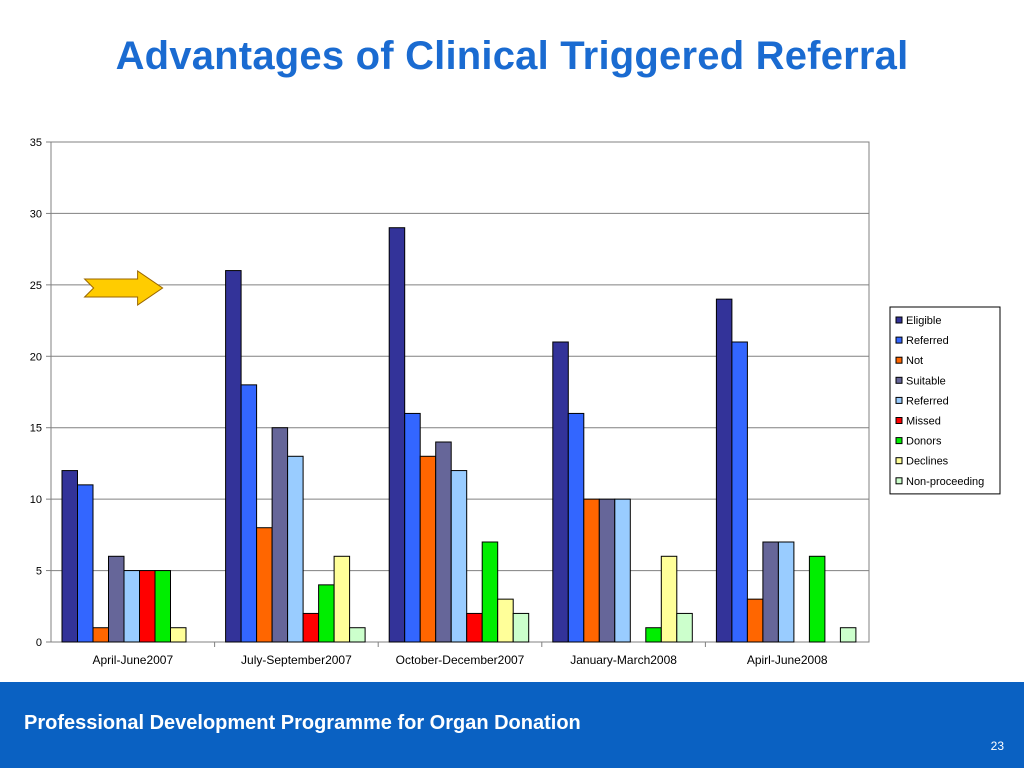  Describe the element at coordinates (914, 361) in the screenshot. I see `legend-label: Not` at that location.